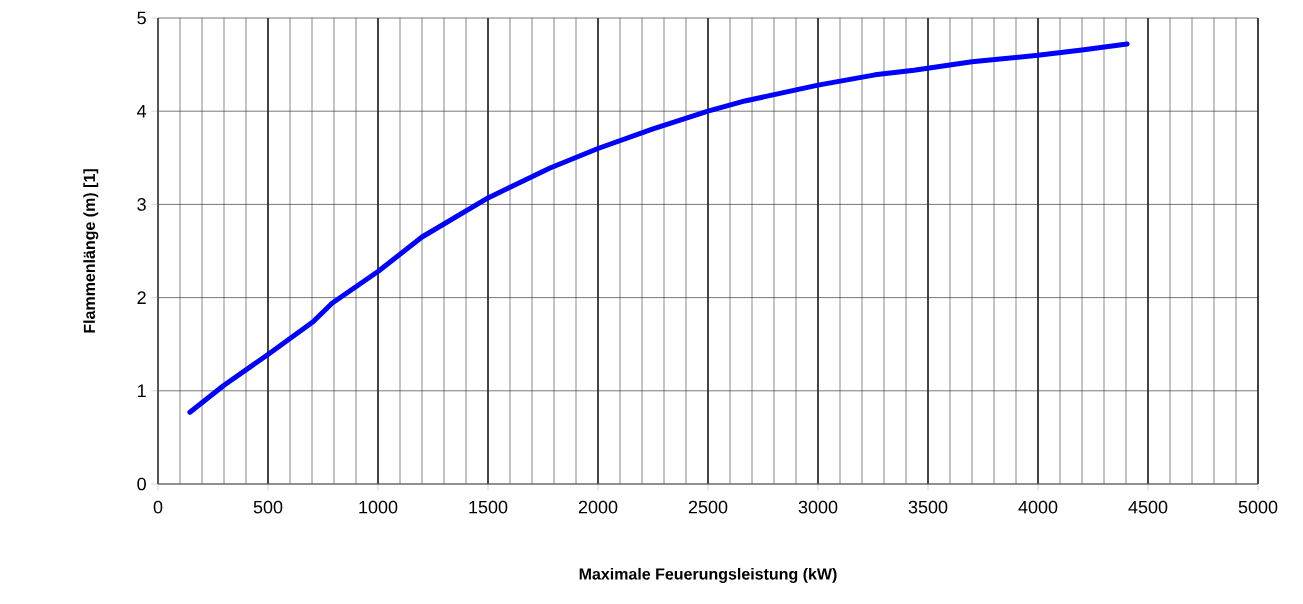 The image size is (1303, 604). Describe the element at coordinates (1148, 507) in the screenshot. I see `x-tick-label: 4500` at that location.